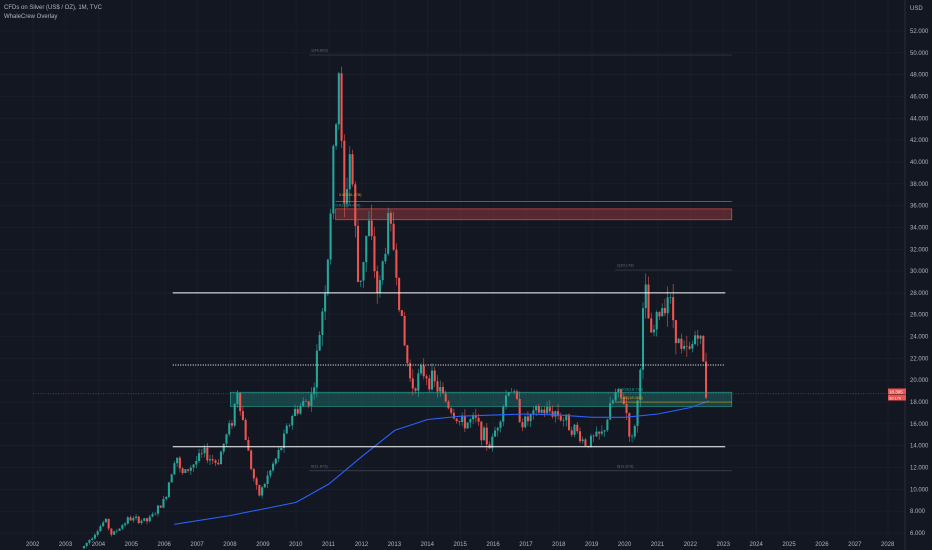 This screenshot has height=550, width=932. I want to click on x-tick-label: 2012, so click(362, 545).